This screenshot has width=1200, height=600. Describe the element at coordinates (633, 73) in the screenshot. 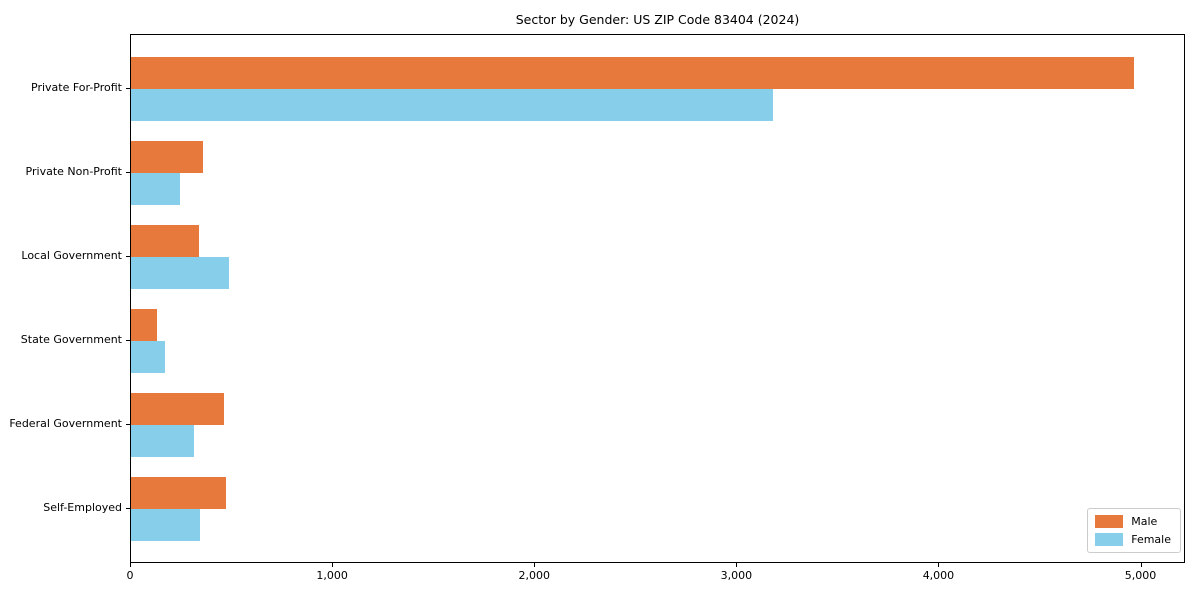

I see `bar-male-private-for-profit` at that location.